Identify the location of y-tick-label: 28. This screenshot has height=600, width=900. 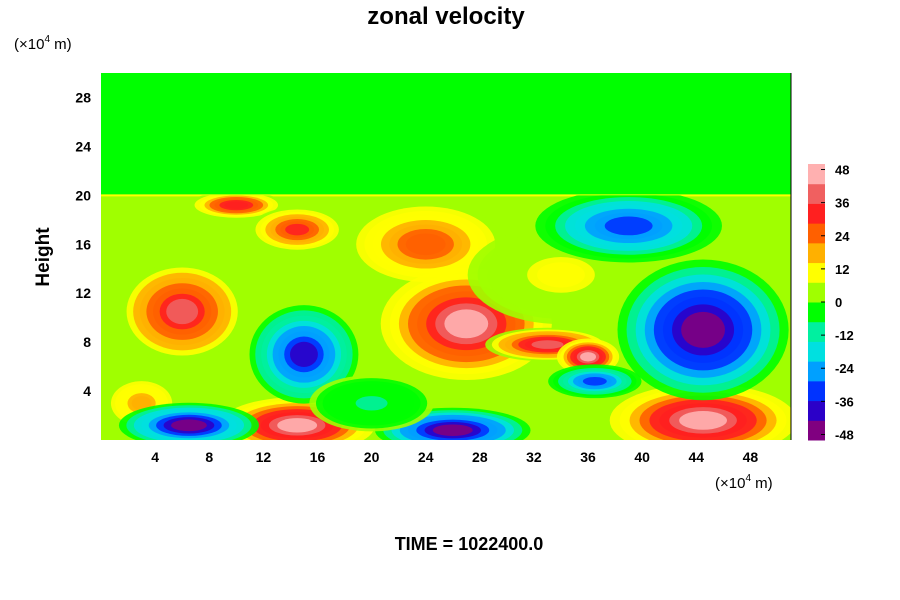
(83, 97).